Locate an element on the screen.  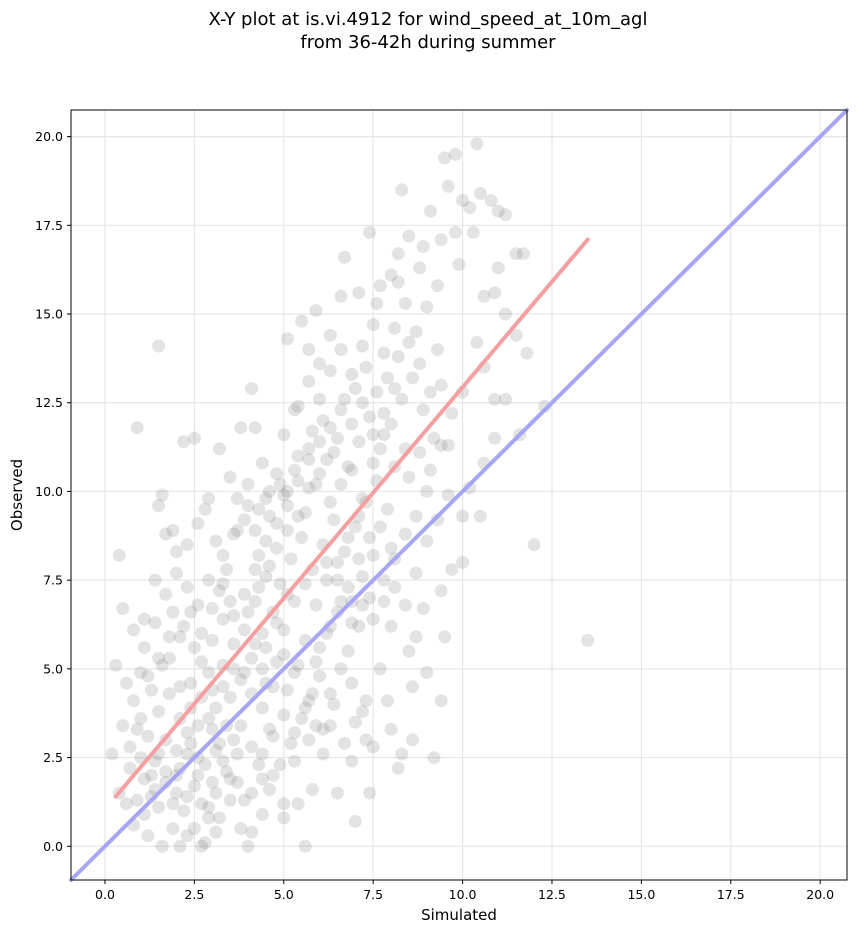
y-tick-label: 15.0 is located at coordinates (49, 314).